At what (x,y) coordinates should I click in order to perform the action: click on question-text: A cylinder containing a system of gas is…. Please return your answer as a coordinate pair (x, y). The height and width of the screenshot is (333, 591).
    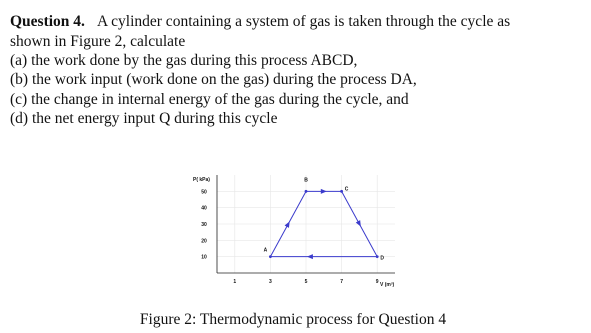
    Looking at the image, I should click on (303, 21).